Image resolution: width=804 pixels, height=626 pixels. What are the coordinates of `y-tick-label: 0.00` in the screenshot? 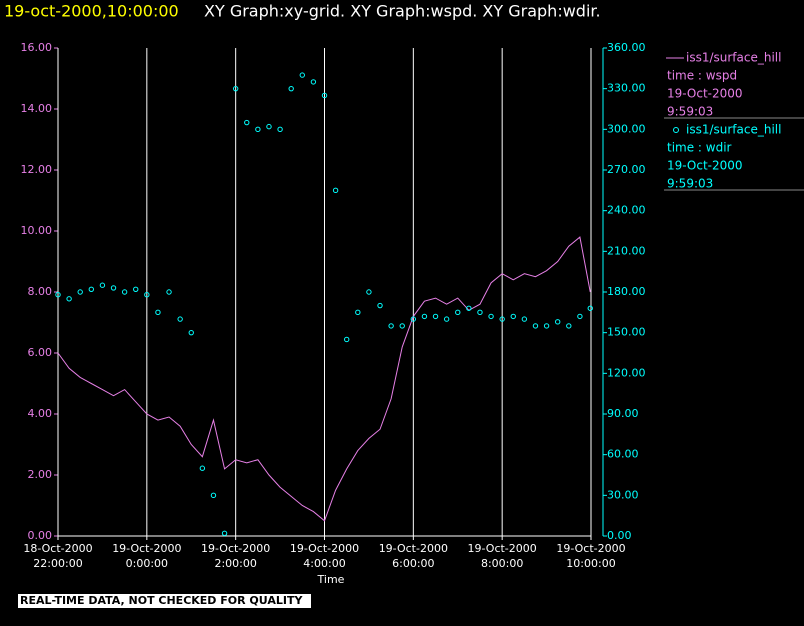 It's located at (40, 535).